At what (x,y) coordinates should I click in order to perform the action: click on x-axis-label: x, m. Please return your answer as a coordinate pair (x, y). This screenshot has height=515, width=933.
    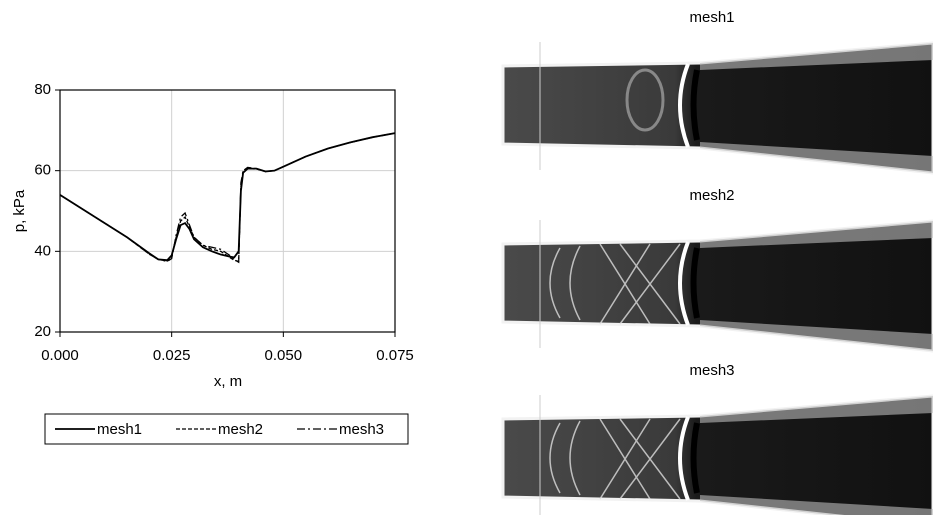
    Looking at the image, I should click on (228, 381).